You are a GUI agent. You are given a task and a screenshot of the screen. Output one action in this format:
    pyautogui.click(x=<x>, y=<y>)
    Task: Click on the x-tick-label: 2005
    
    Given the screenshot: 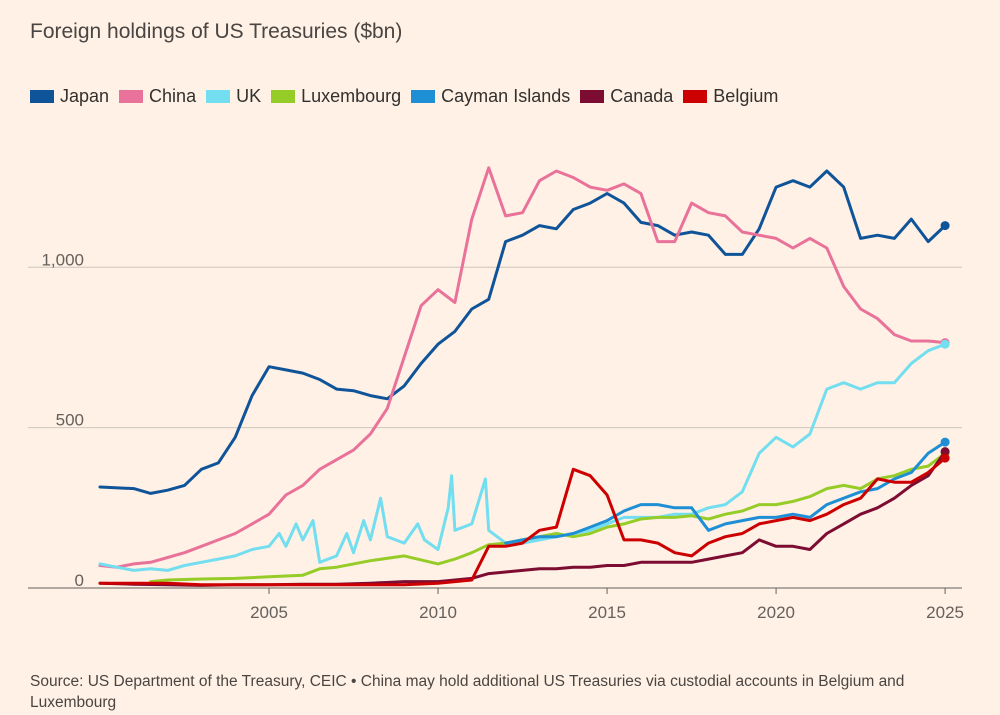 What is the action you would take?
    pyautogui.click(x=269, y=612)
    